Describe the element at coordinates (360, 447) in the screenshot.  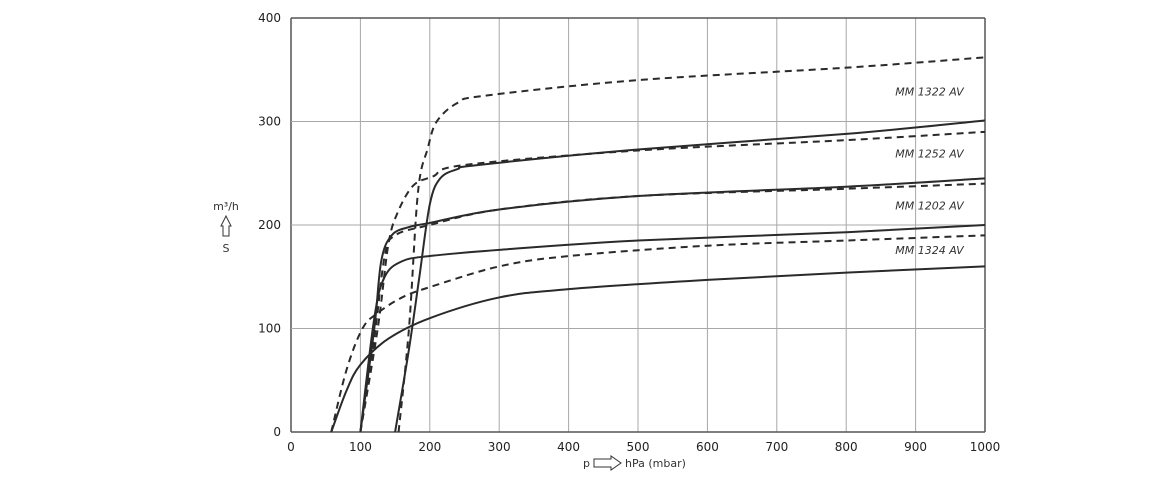
I see `x-tick-label: 100` at that location.